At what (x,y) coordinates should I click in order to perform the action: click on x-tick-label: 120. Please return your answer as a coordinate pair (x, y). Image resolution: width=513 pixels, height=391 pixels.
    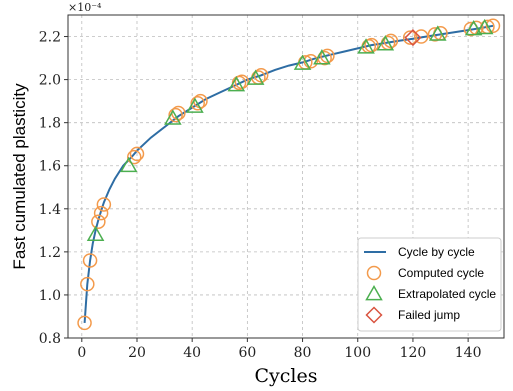
    Looking at the image, I should click on (413, 353).